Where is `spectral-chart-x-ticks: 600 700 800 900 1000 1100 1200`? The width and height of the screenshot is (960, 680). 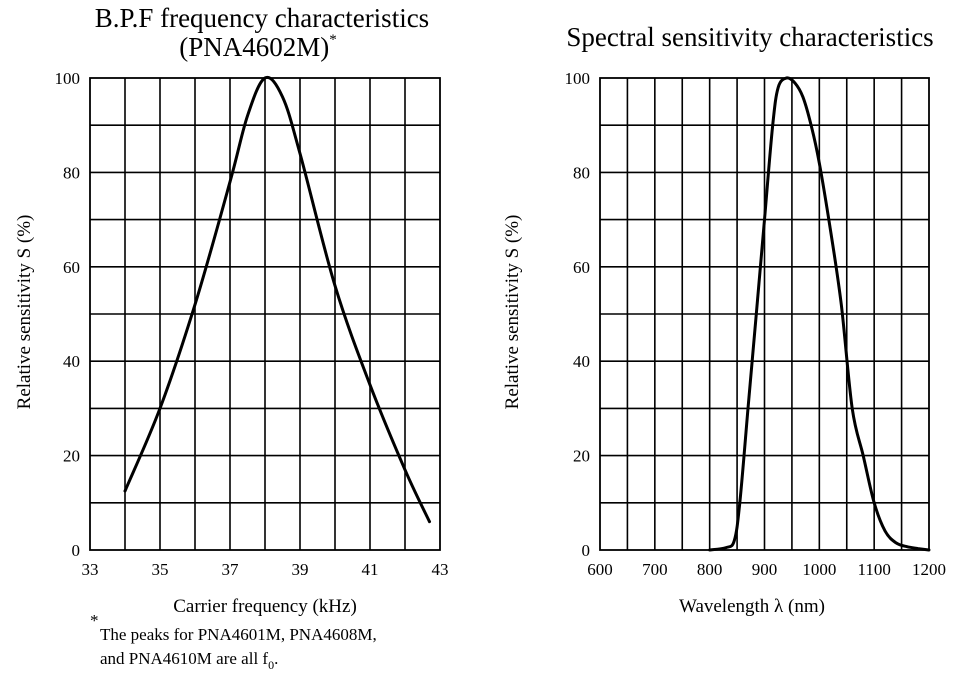
spectral-chart-x-ticks: 600 700 800 900 1000 1100 1200 is located at coordinates (766, 569).